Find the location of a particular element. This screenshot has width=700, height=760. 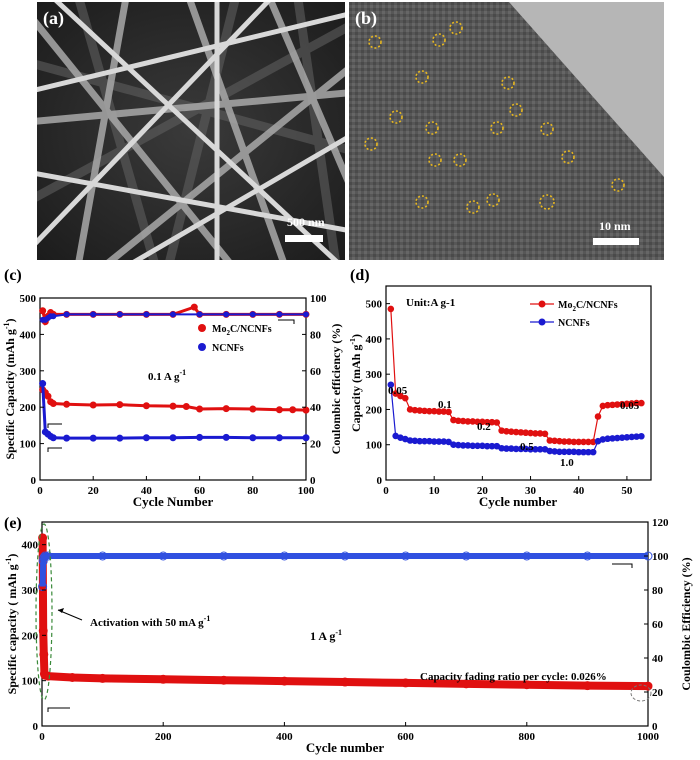

activation-arrow-head is located at coordinates (61, 610).